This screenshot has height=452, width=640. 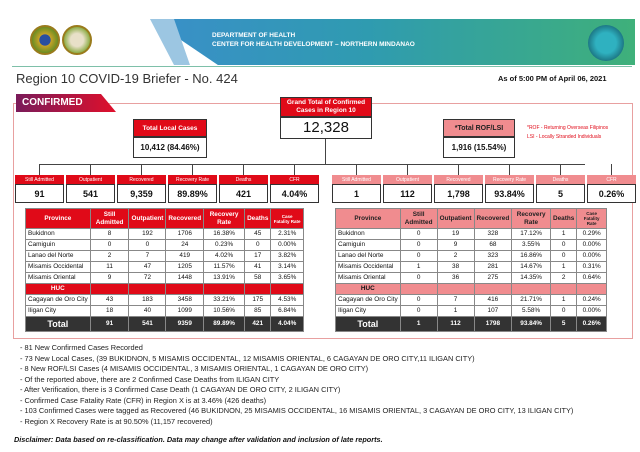 What do you see at coordinates (606, 43) in the screenshot?
I see `virus-icon` at bounding box center [606, 43].